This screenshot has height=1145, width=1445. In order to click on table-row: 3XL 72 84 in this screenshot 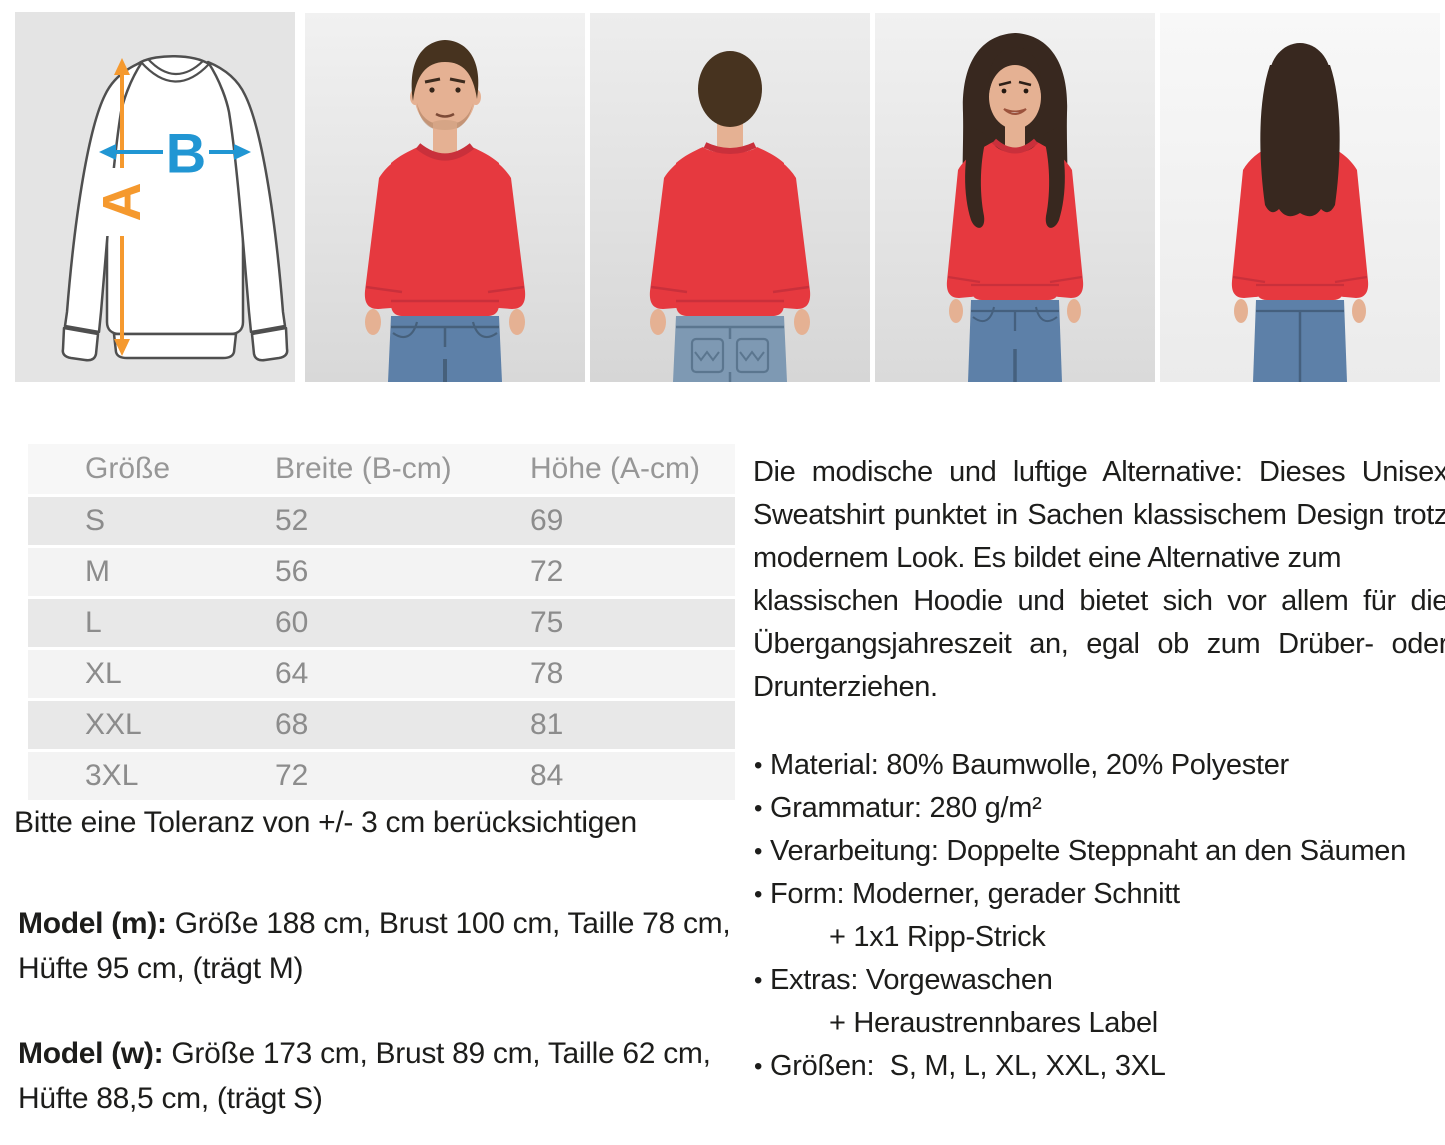, I will do `click(381, 776)`.